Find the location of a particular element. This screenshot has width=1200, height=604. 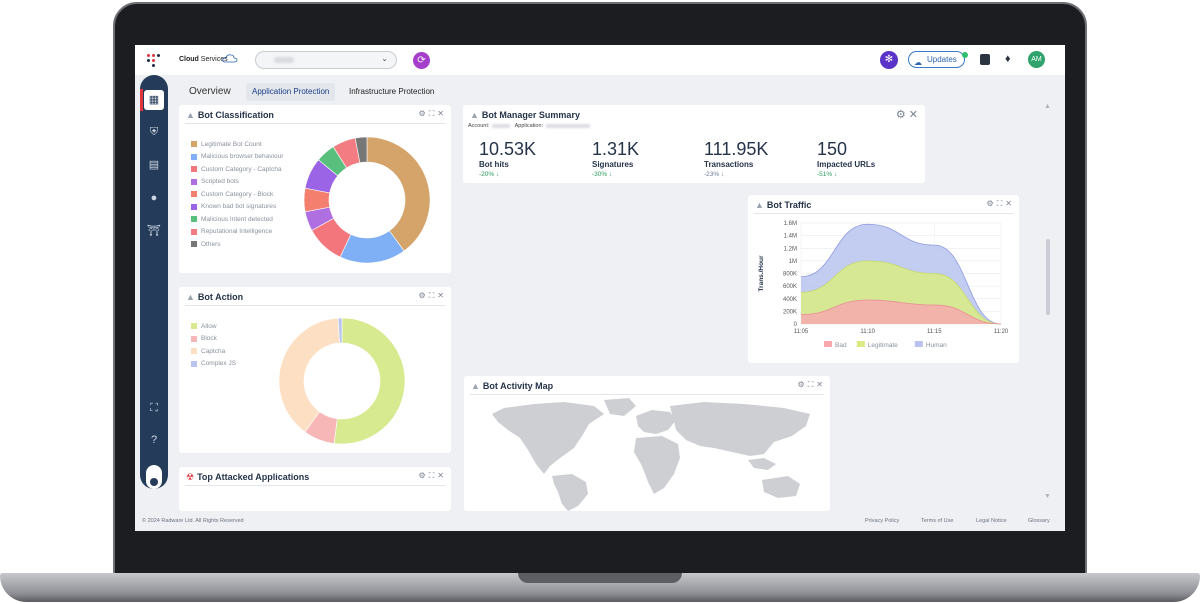

x-tick-label: 11:05 is located at coordinates (801, 332).